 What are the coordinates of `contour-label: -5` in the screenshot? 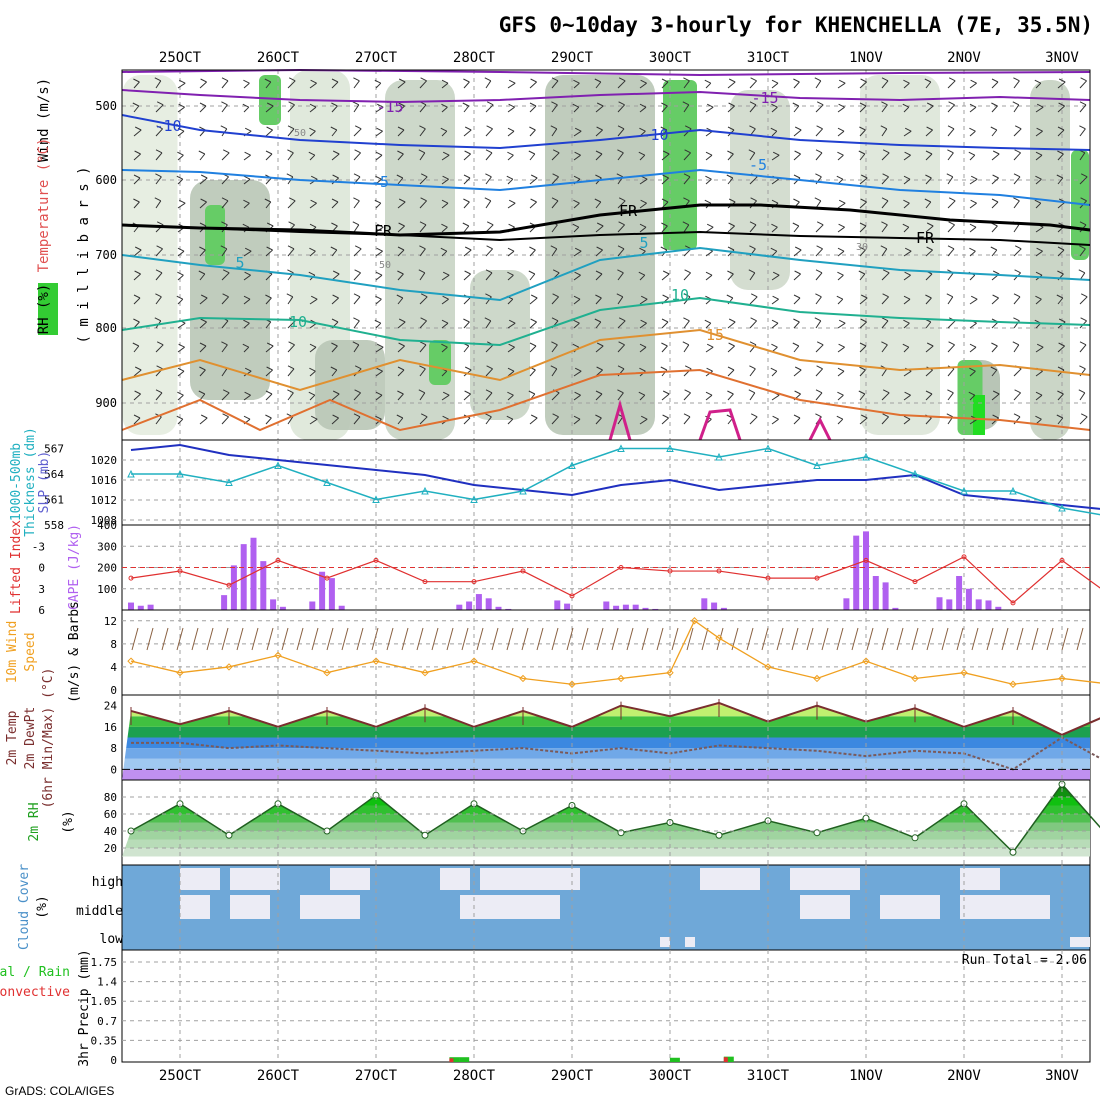 It's located at (380, 182).